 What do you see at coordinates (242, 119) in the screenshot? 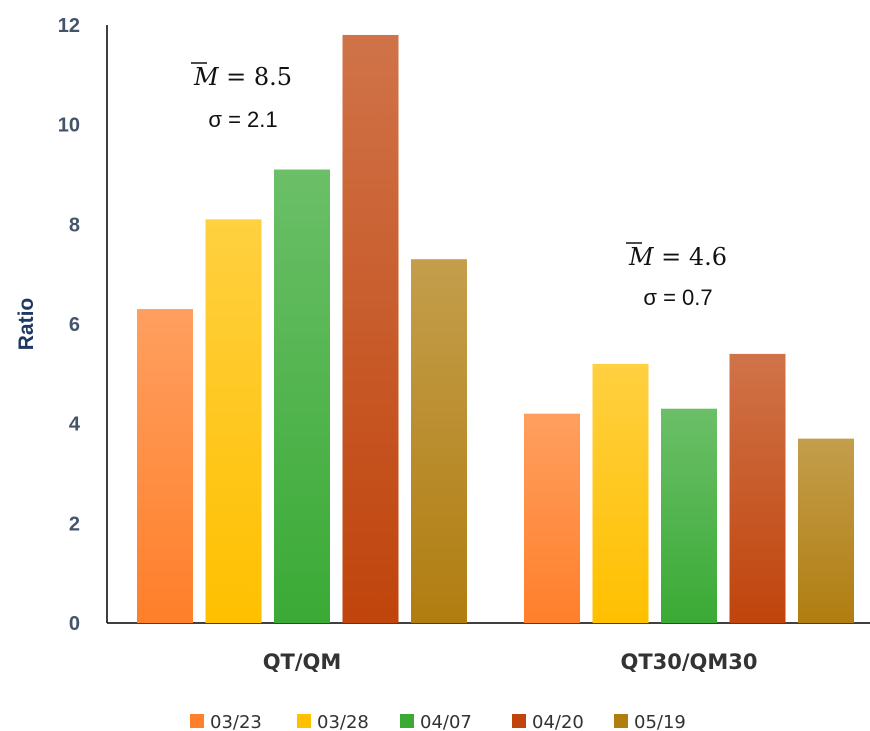
I see `sigma-annotation: σ = 2.1` at bounding box center [242, 119].